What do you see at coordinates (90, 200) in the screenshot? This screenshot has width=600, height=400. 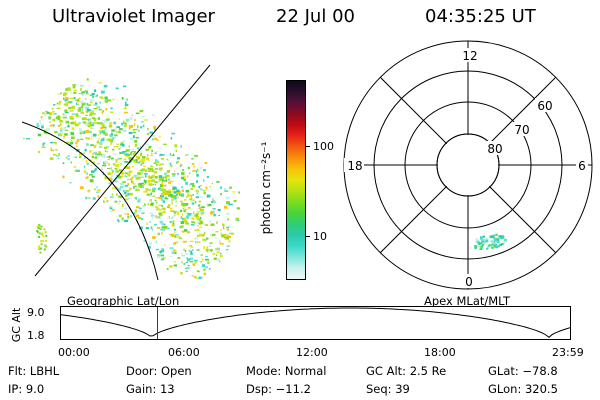 I see `latitude-arc` at bounding box center [90, 200].